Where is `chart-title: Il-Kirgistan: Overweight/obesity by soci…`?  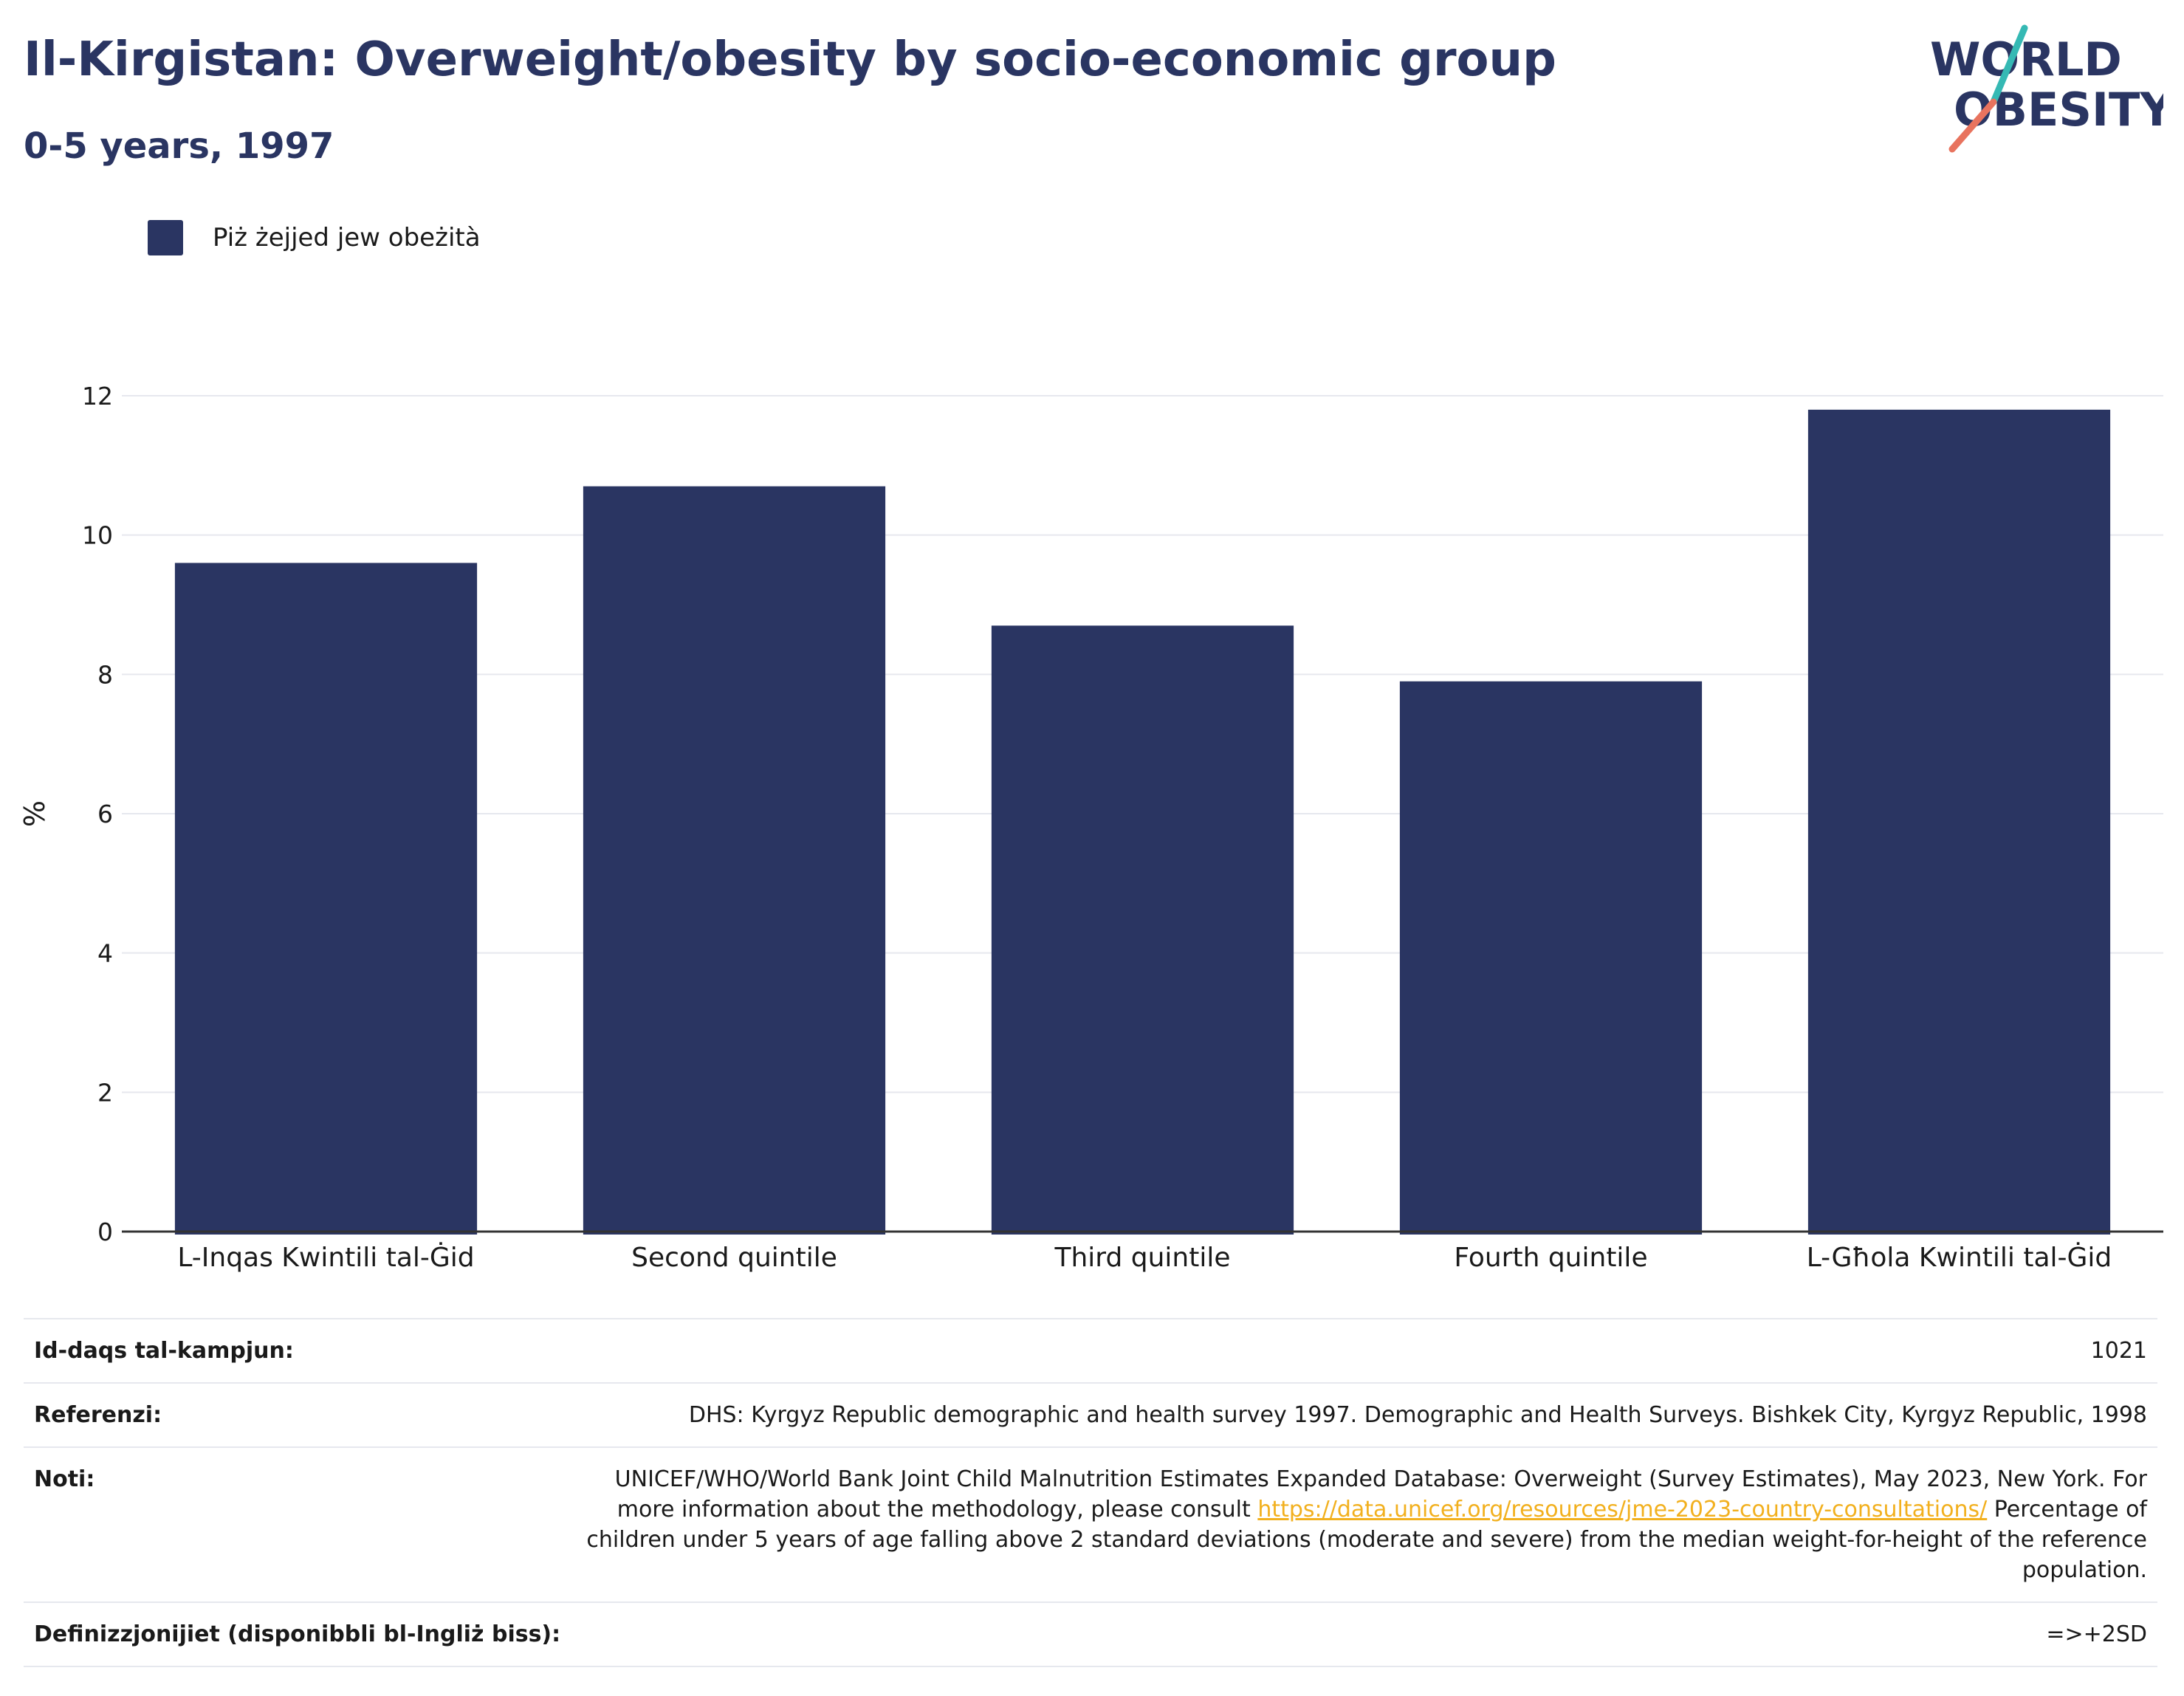 chart-title: Il-Kirgistan: Overweight/obesity by soci… is located at coordinates (790, 59).